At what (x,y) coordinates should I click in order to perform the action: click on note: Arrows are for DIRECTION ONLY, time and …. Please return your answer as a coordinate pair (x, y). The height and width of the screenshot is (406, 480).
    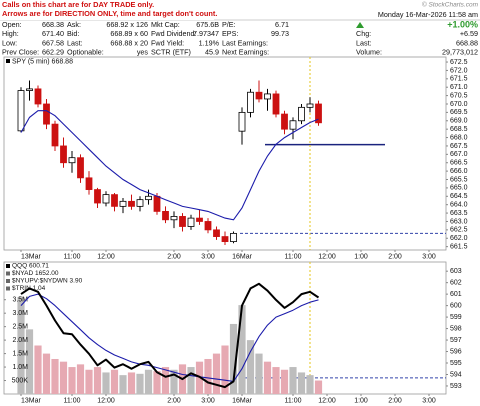
    Looking at the image, I should click on (109, 13).